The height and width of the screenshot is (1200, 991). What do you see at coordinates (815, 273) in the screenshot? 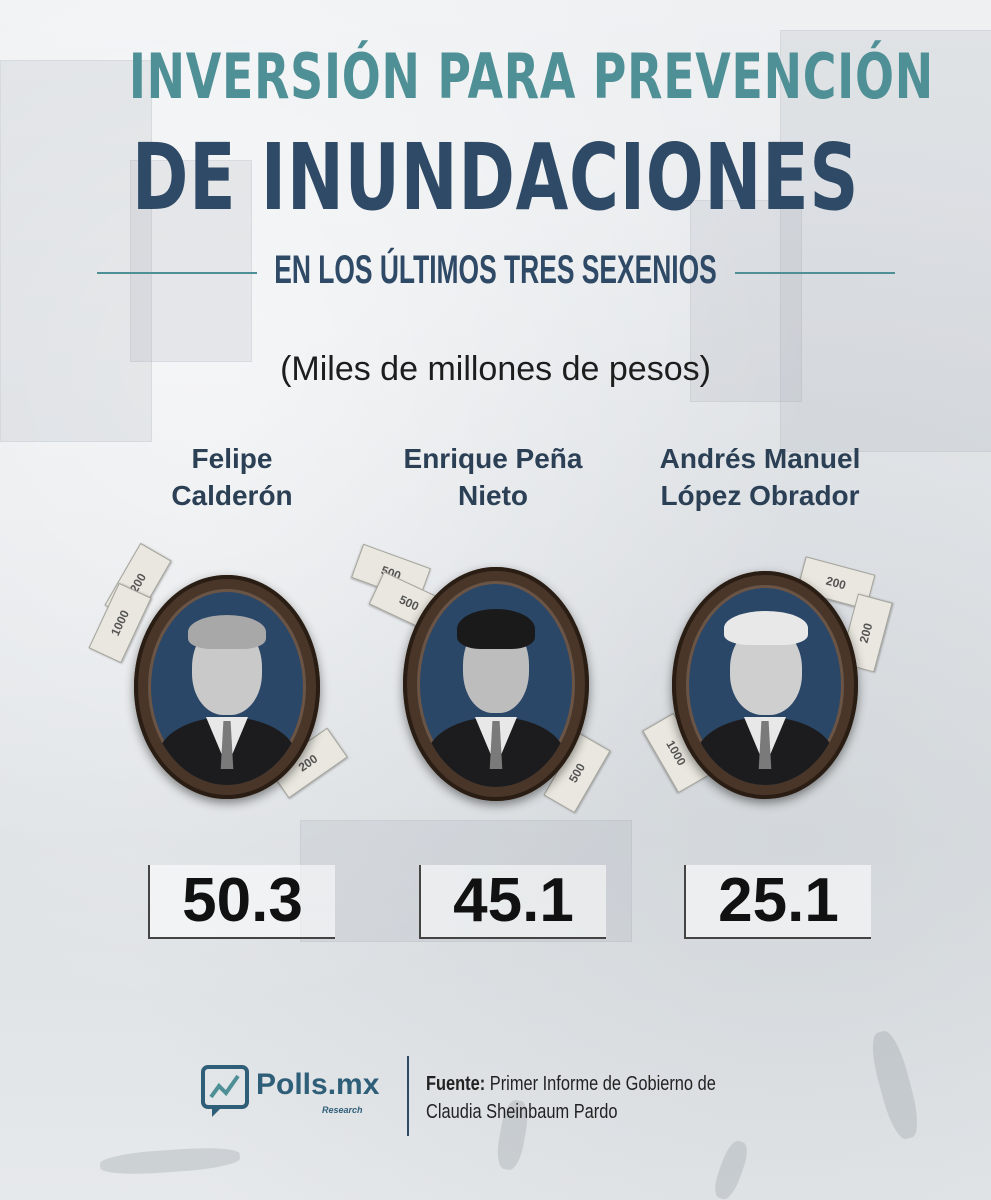
I see `subtitle-rule-right` at bounding box center [815, 273].